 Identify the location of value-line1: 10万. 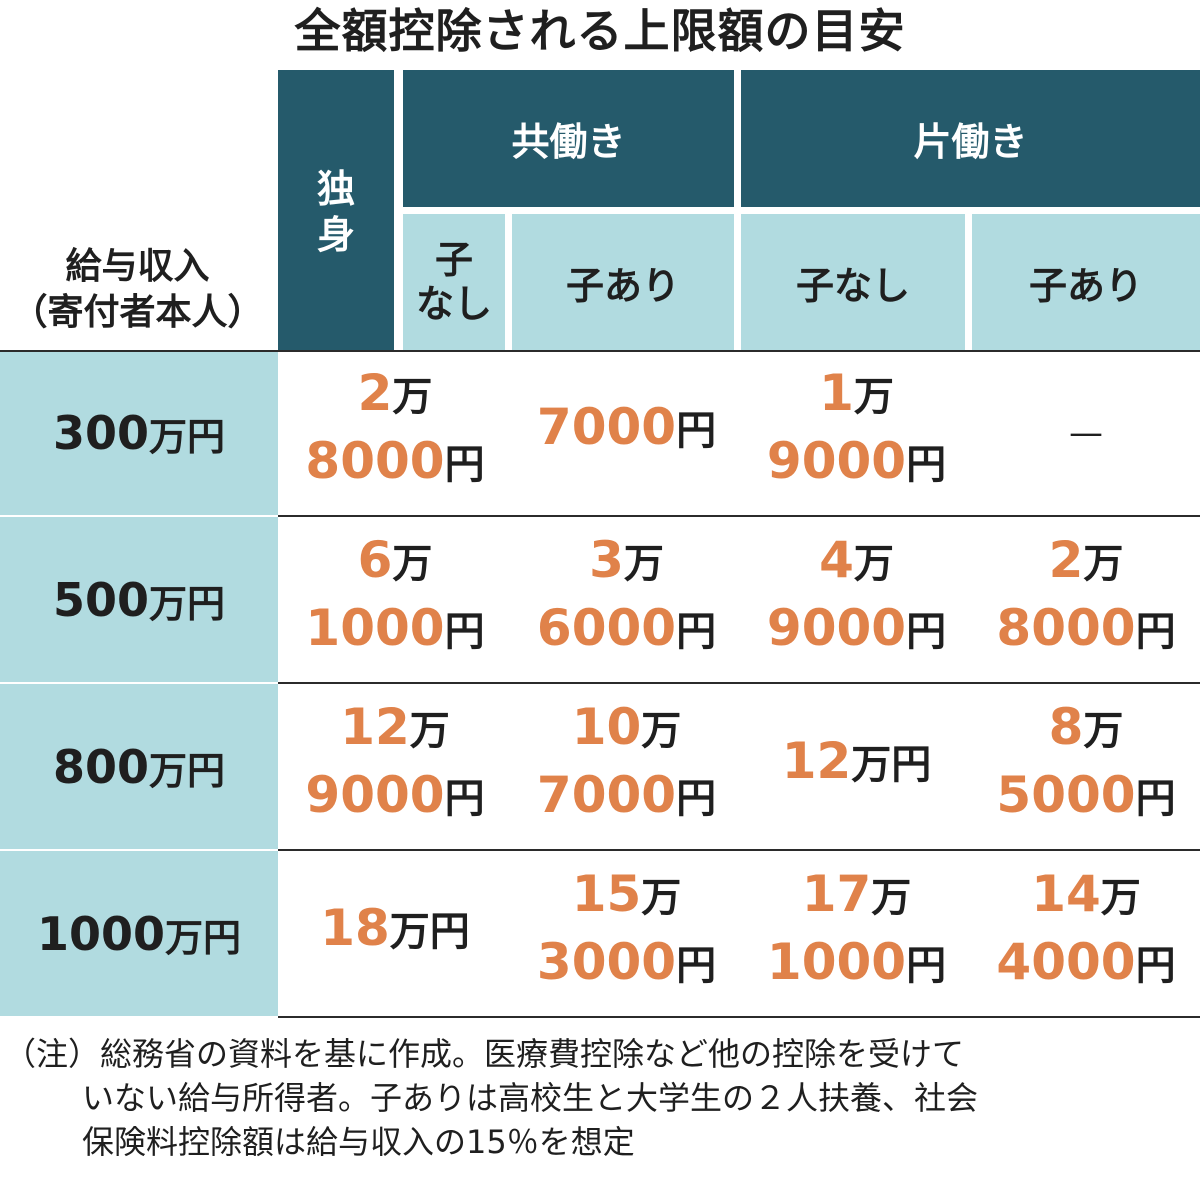
(627, 733).